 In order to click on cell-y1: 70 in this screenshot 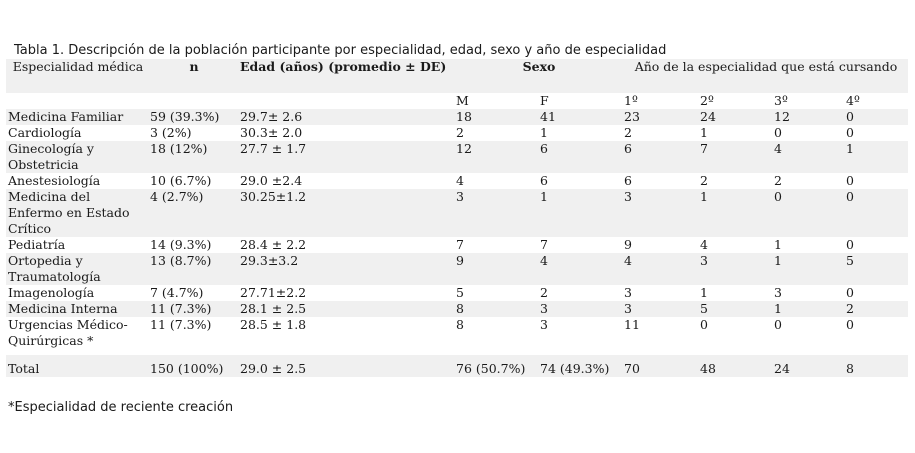, I will do `click(660, 366)`.